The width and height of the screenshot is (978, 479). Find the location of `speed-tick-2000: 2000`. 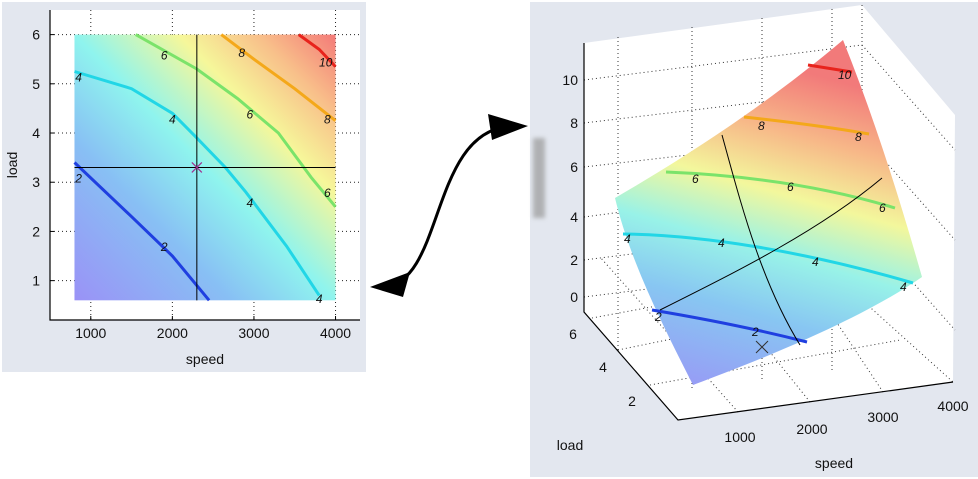

speed-tick-2000: 2000 is located at coordinates (811, 429).